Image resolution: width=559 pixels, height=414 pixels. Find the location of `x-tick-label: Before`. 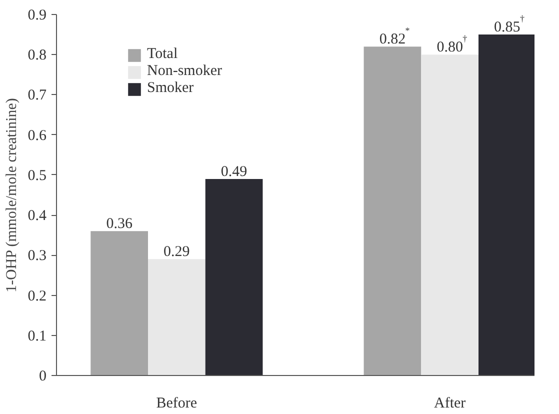

x-tick-label: Before is located at coordinates (177, 404).